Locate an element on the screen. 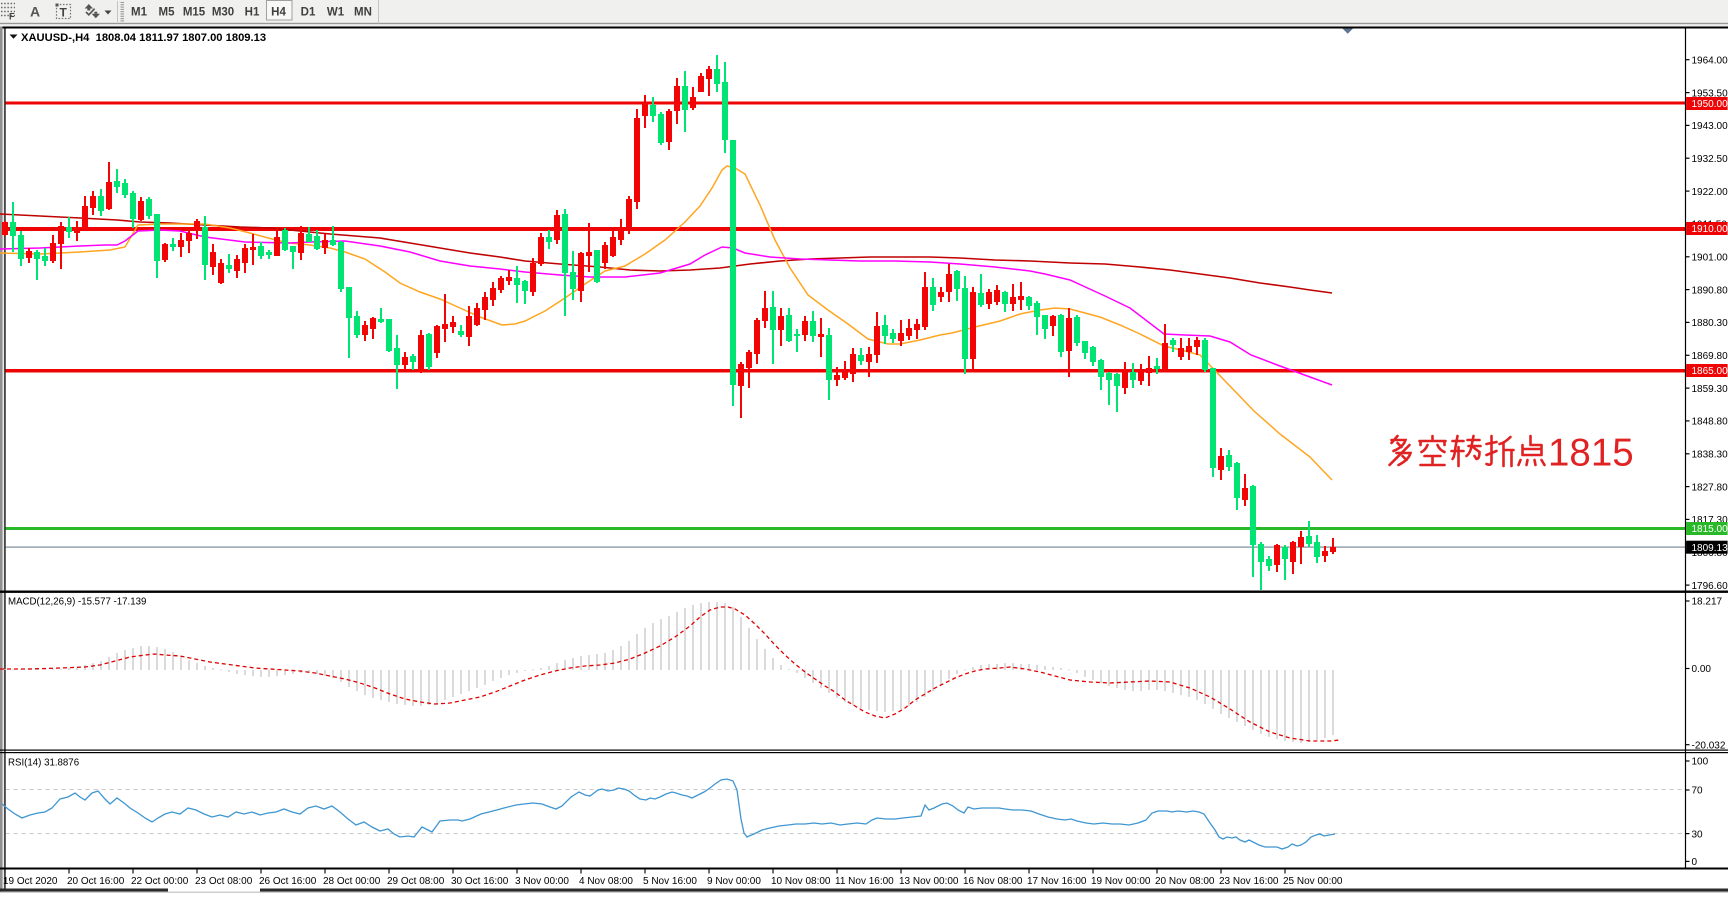 The image size is (1728, 898). svg-text: D1 is located at coordinates (308, 13).